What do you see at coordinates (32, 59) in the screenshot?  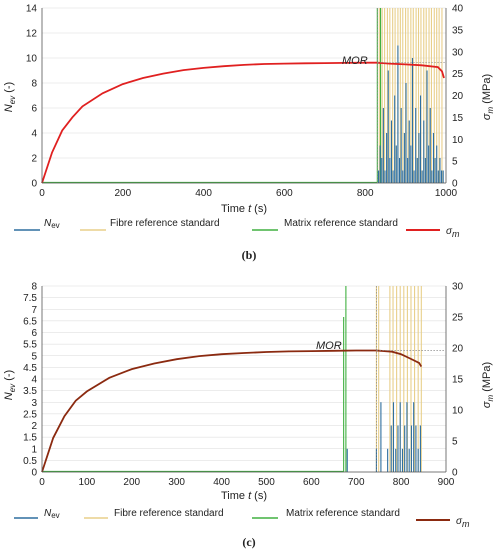 I see `chart-b-ytick-left-5: 10` at bounding box center [32, 59].